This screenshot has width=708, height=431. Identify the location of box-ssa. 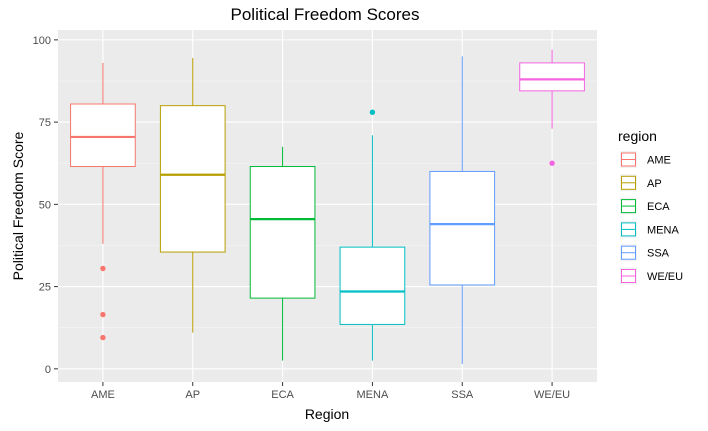
(462, 210).